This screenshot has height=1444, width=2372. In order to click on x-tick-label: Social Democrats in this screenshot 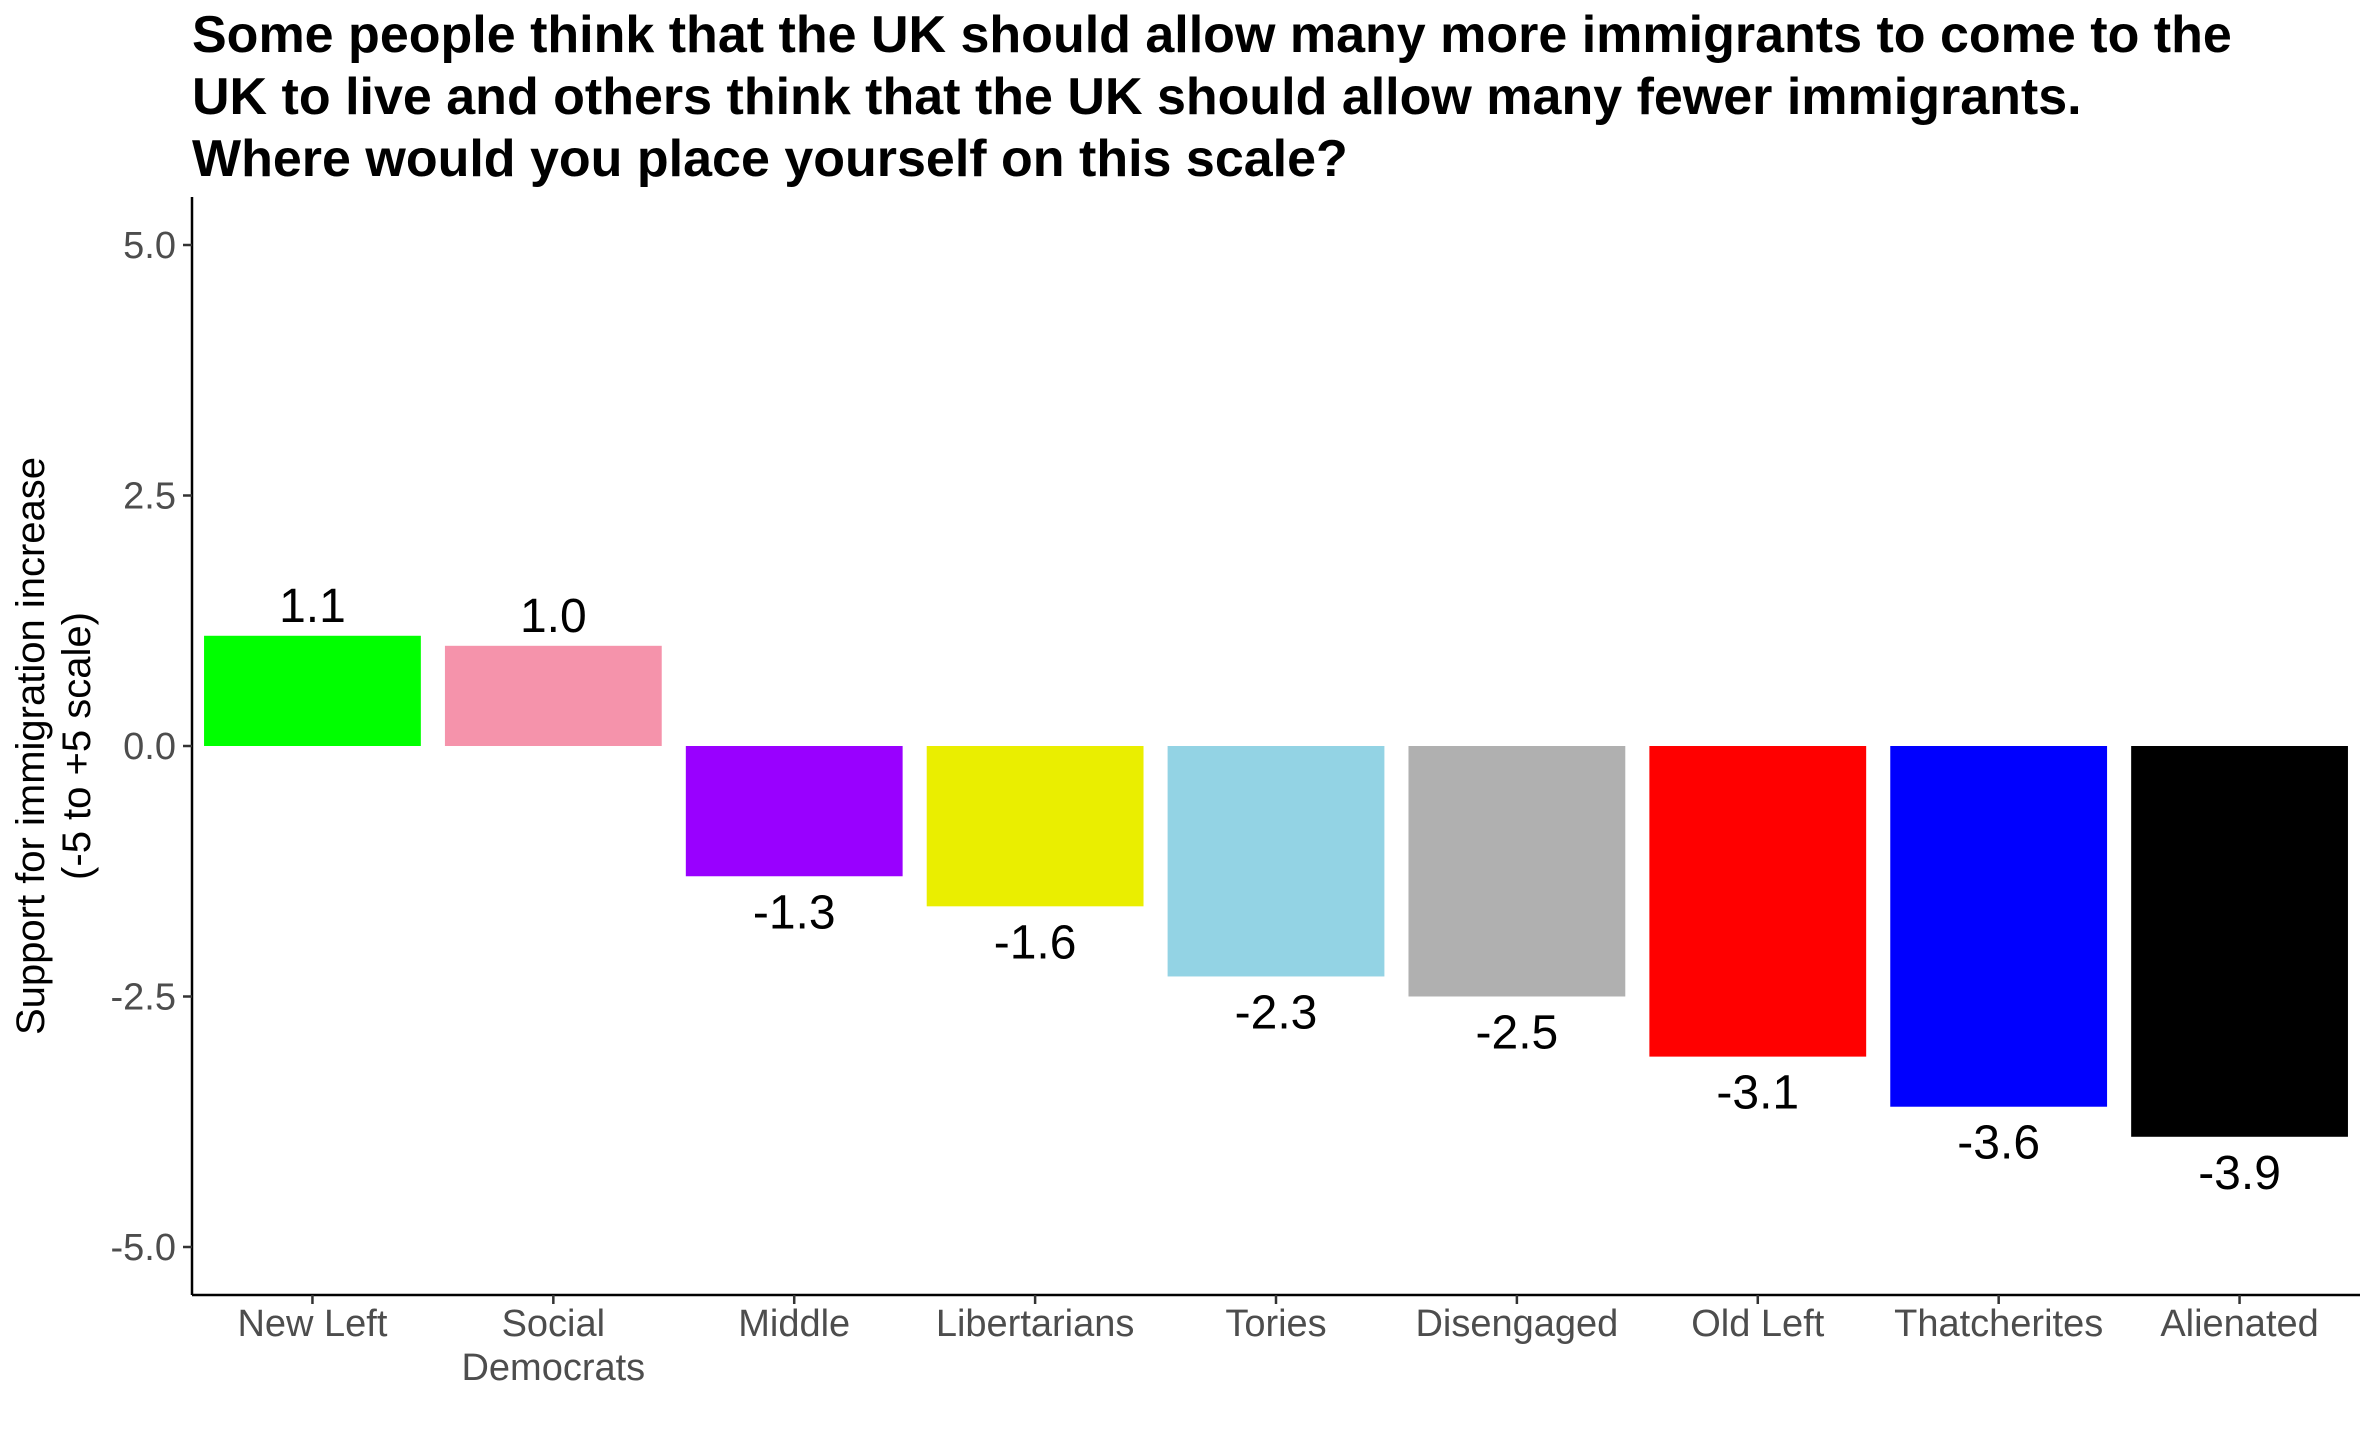, I will do `click(553, 1346)`.